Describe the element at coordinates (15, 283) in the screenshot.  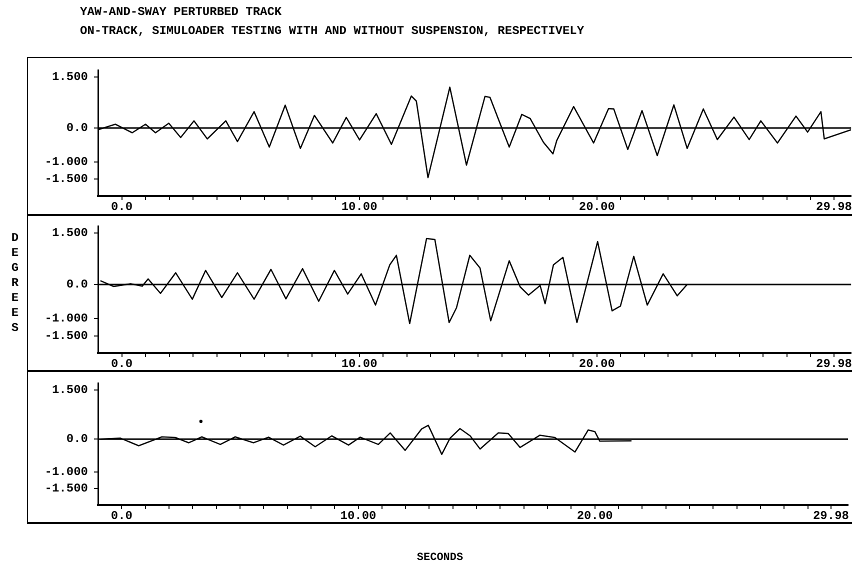
I see `y-axis-title: DEGREES` at that location.